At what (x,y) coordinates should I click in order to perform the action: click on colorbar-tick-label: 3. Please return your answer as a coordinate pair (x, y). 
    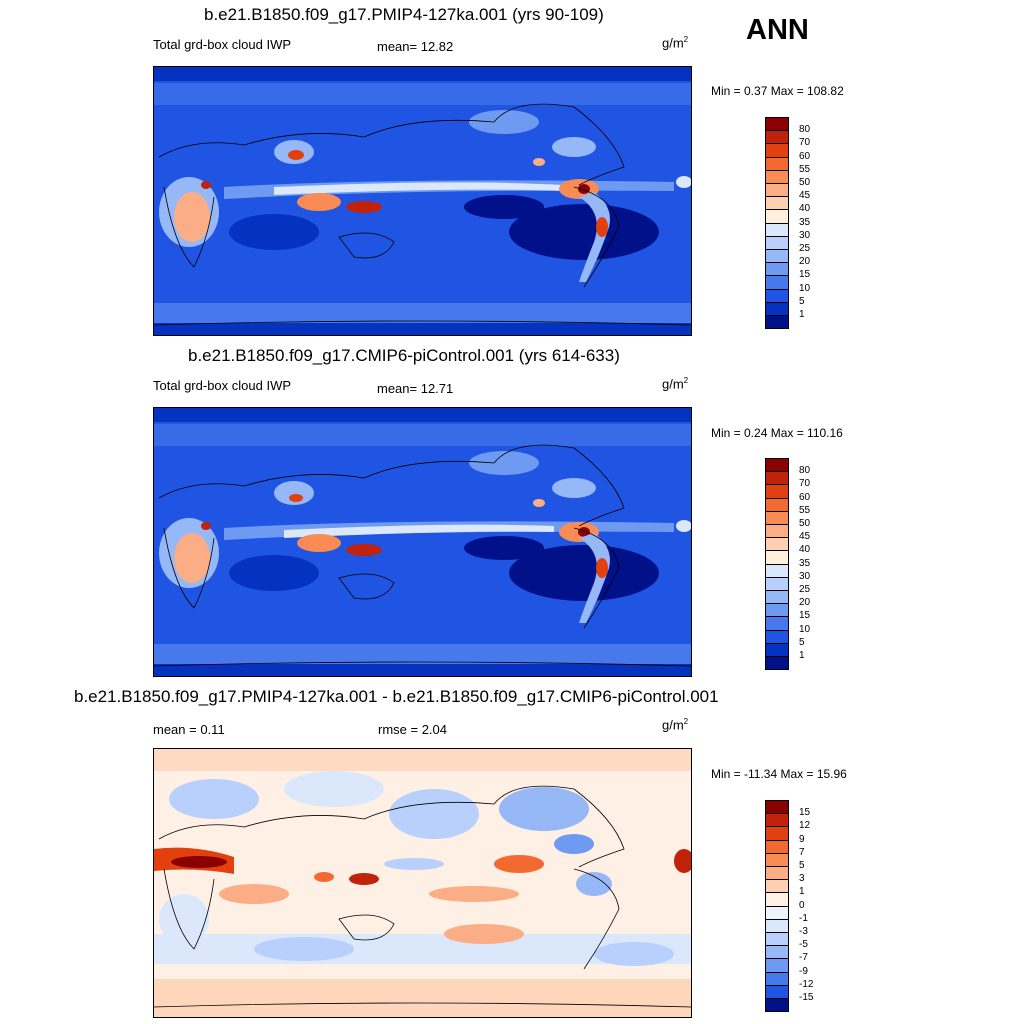
    Looking at the image, I should click on (802, 879).